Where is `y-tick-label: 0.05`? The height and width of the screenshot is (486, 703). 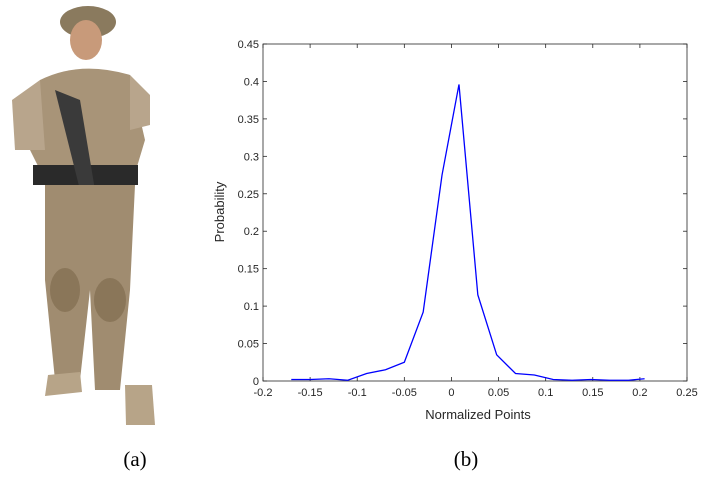
y-tick-label: 0.05 is located at coordinates (248, 345).